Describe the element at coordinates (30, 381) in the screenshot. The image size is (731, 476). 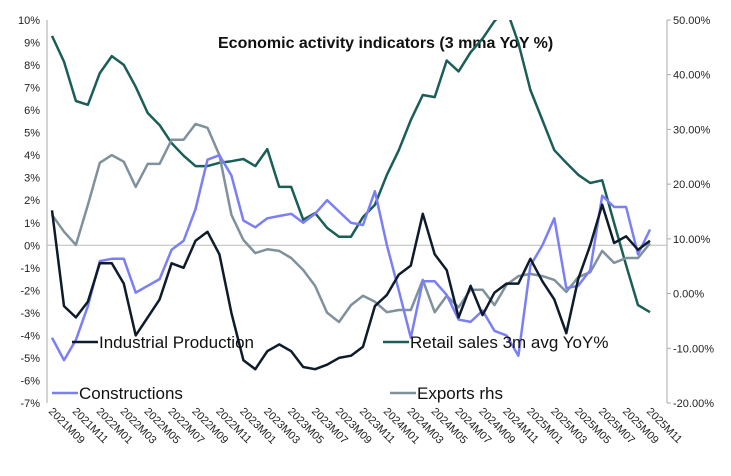
I see `left-tick-label: -6%` at that location.